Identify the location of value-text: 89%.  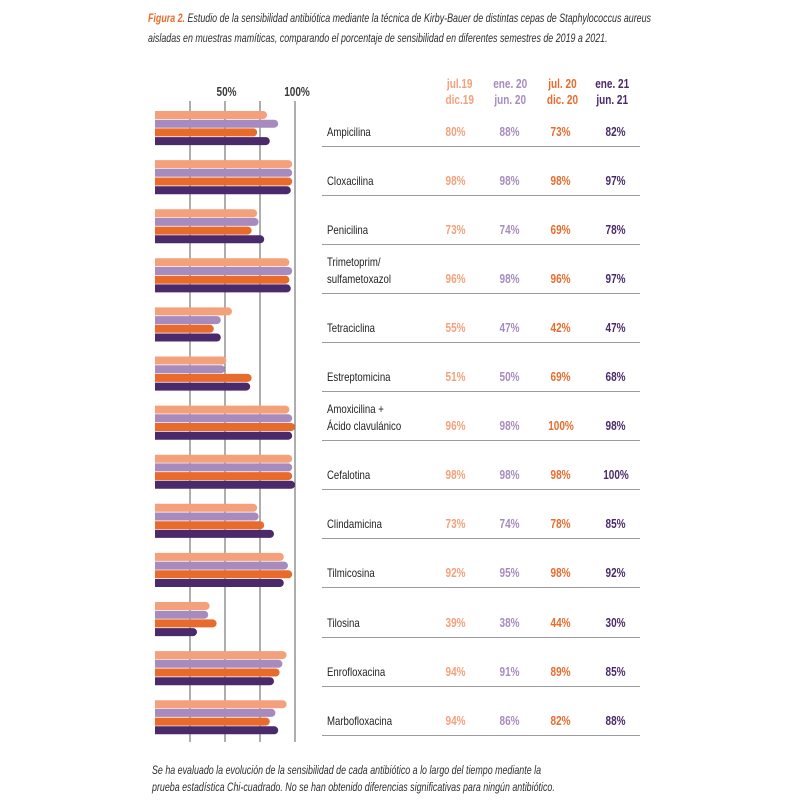
(561, 671).